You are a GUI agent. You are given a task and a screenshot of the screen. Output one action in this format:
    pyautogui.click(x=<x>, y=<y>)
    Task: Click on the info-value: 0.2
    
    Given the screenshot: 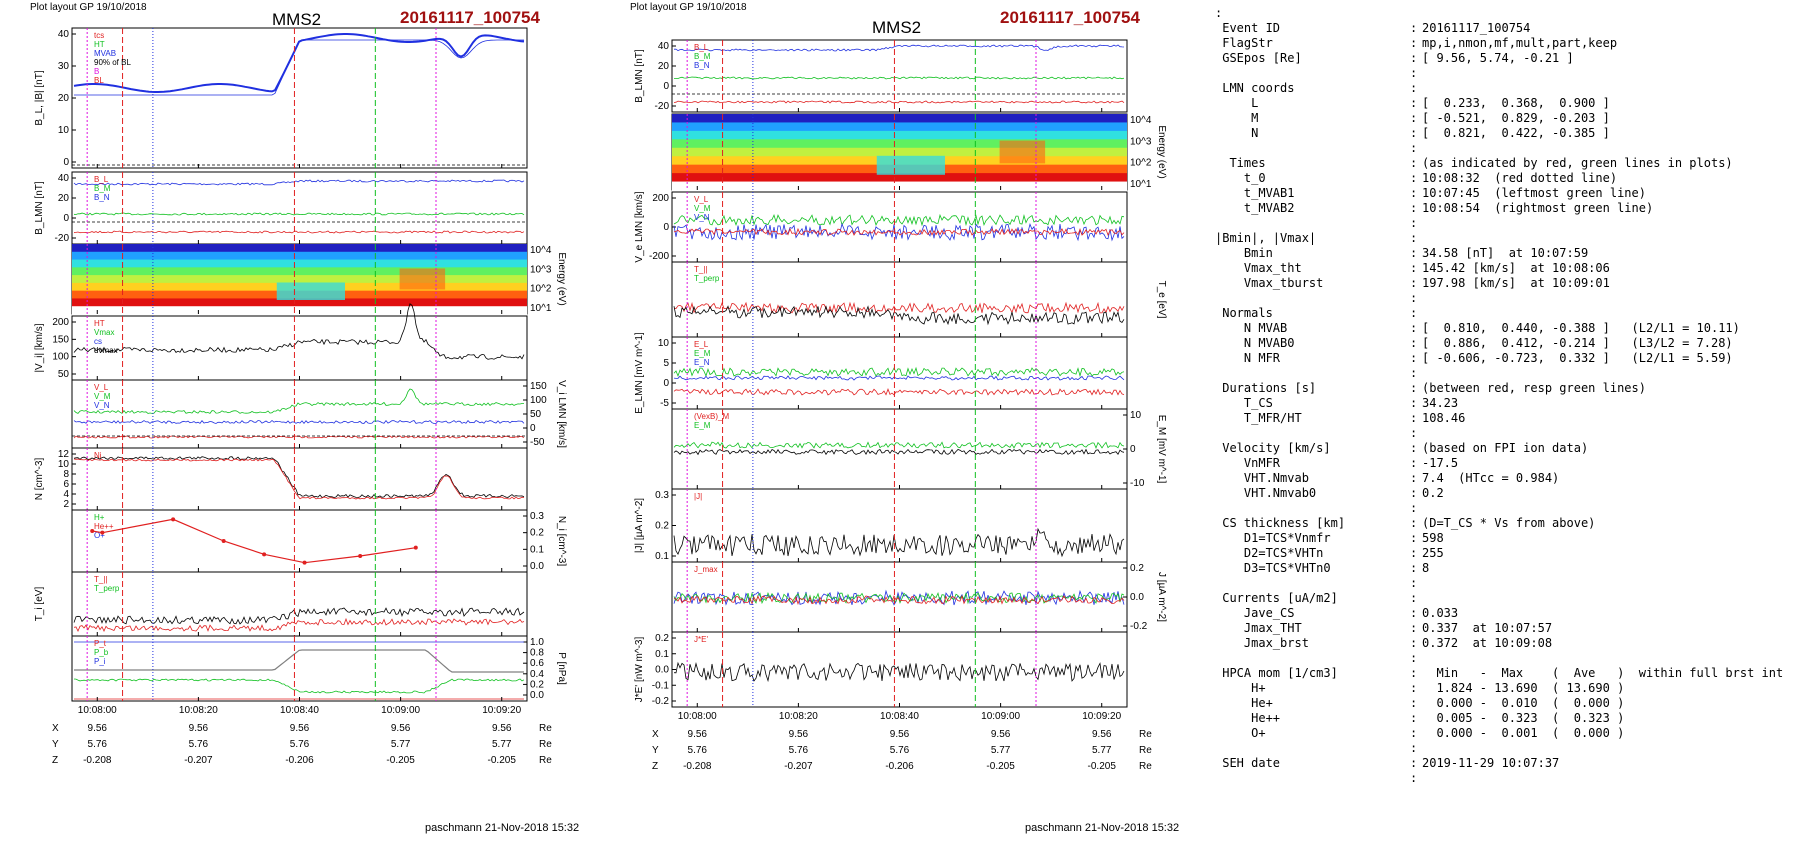 What is the action you would take?
    pyautogui.click(x=1433, y=493)
    